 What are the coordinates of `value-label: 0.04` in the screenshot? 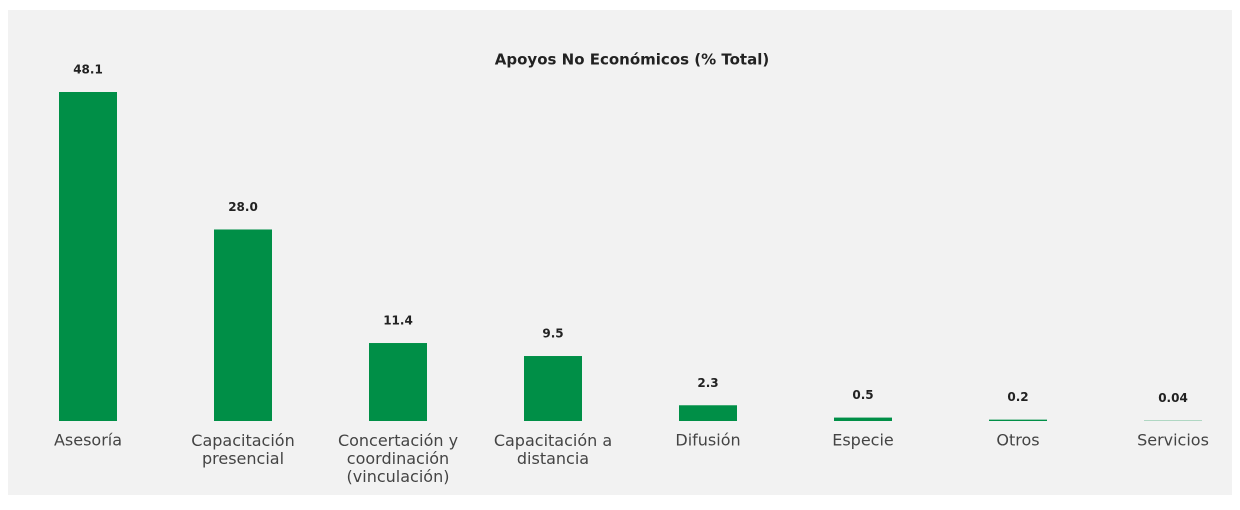 It's located at (1173, 398).